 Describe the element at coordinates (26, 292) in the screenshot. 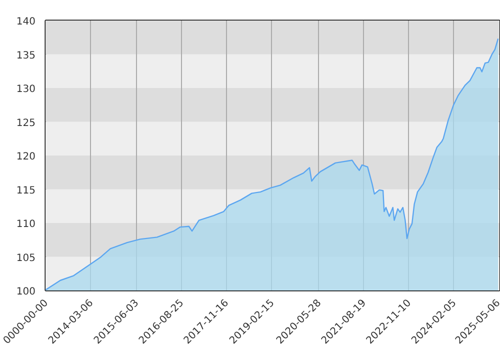

I see `y-tick-label: 100` at that location.